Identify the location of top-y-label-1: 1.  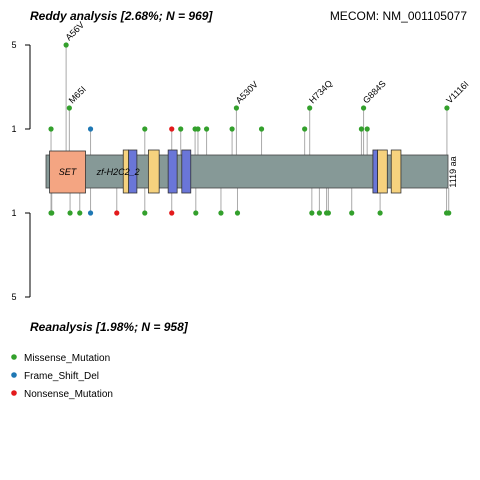
(13, 129).